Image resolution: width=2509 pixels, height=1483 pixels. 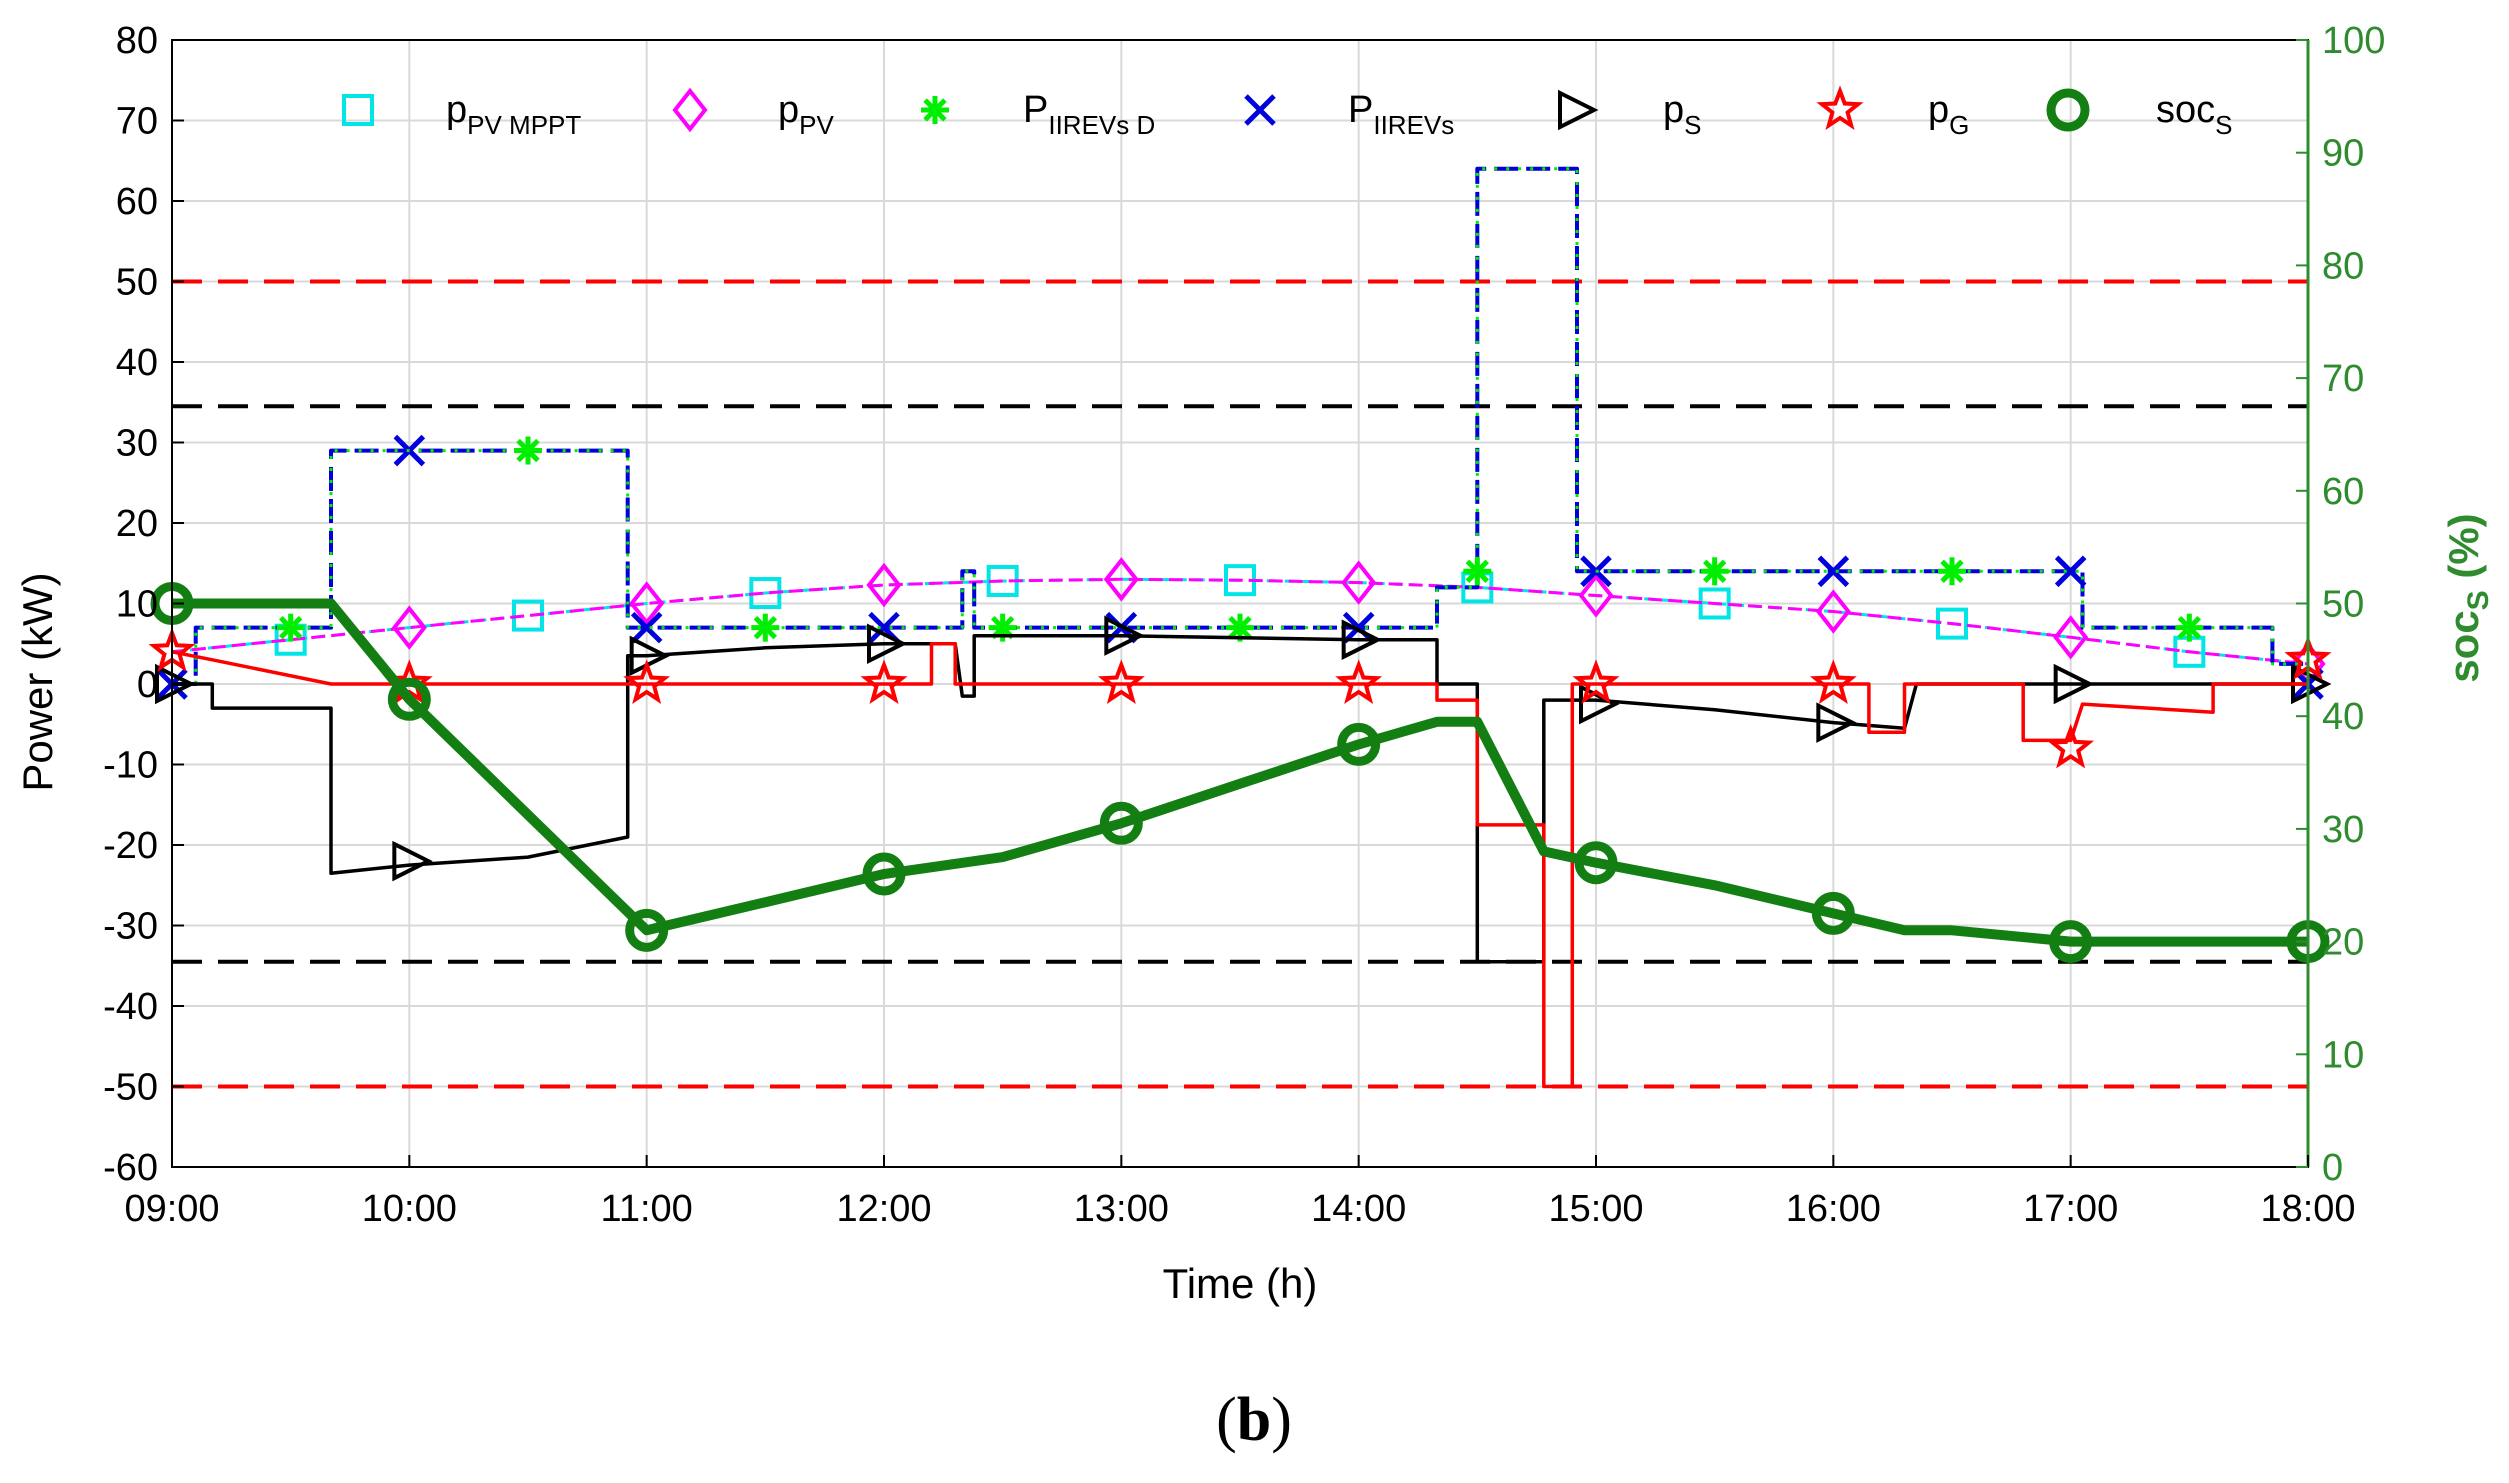 I want to click on y-tick-label-1: 70, so click(x=137, y=122).